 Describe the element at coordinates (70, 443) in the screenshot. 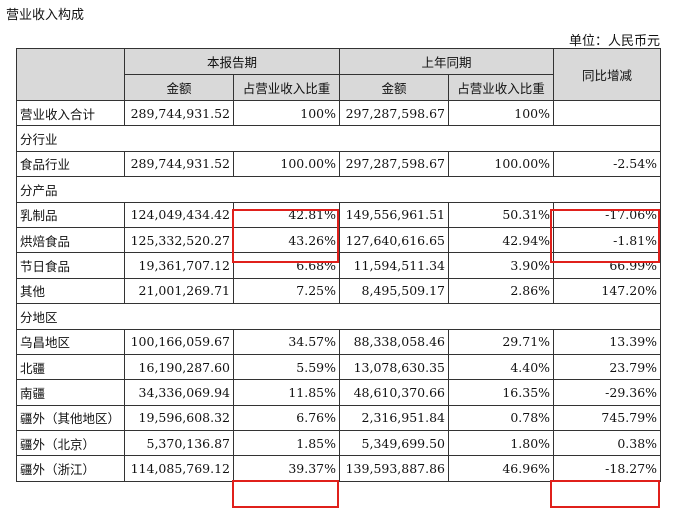

I see `row-label: 疆外（北京）` at that location.